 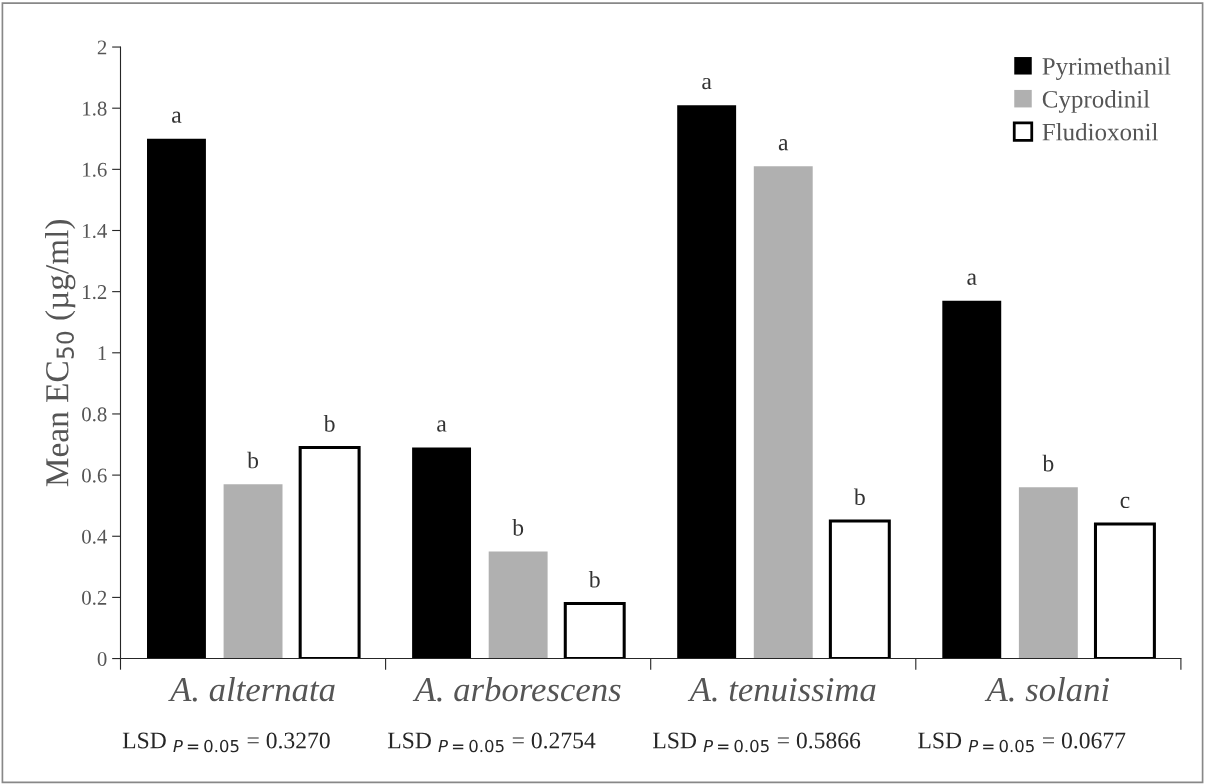 I want to click on legend-label: Pyrimethanil, so click(x=1106, y=68).